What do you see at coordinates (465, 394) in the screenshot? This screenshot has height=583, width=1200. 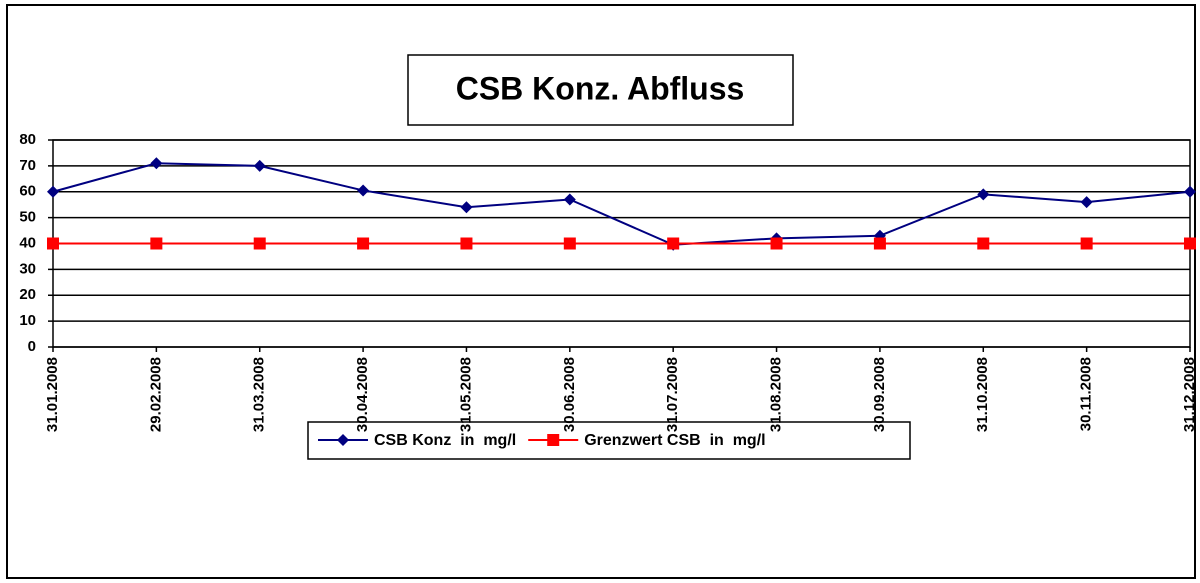 I see `x-tick-label: 31.05.2008` at bounding box center [465, 394].